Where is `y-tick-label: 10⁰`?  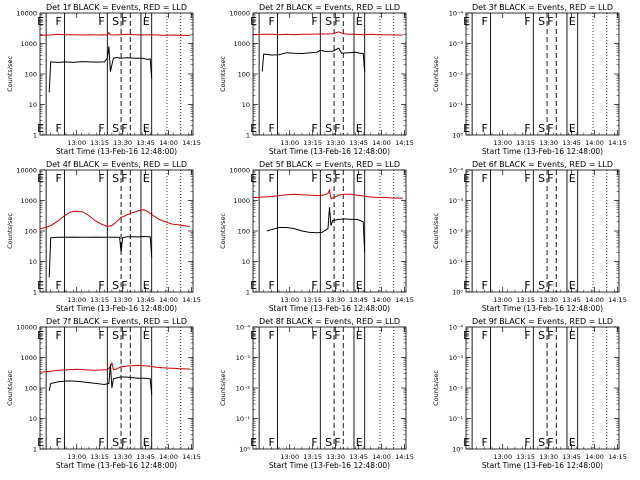
y-tick-label: 10⁰ is located at coordinates (244, 450).